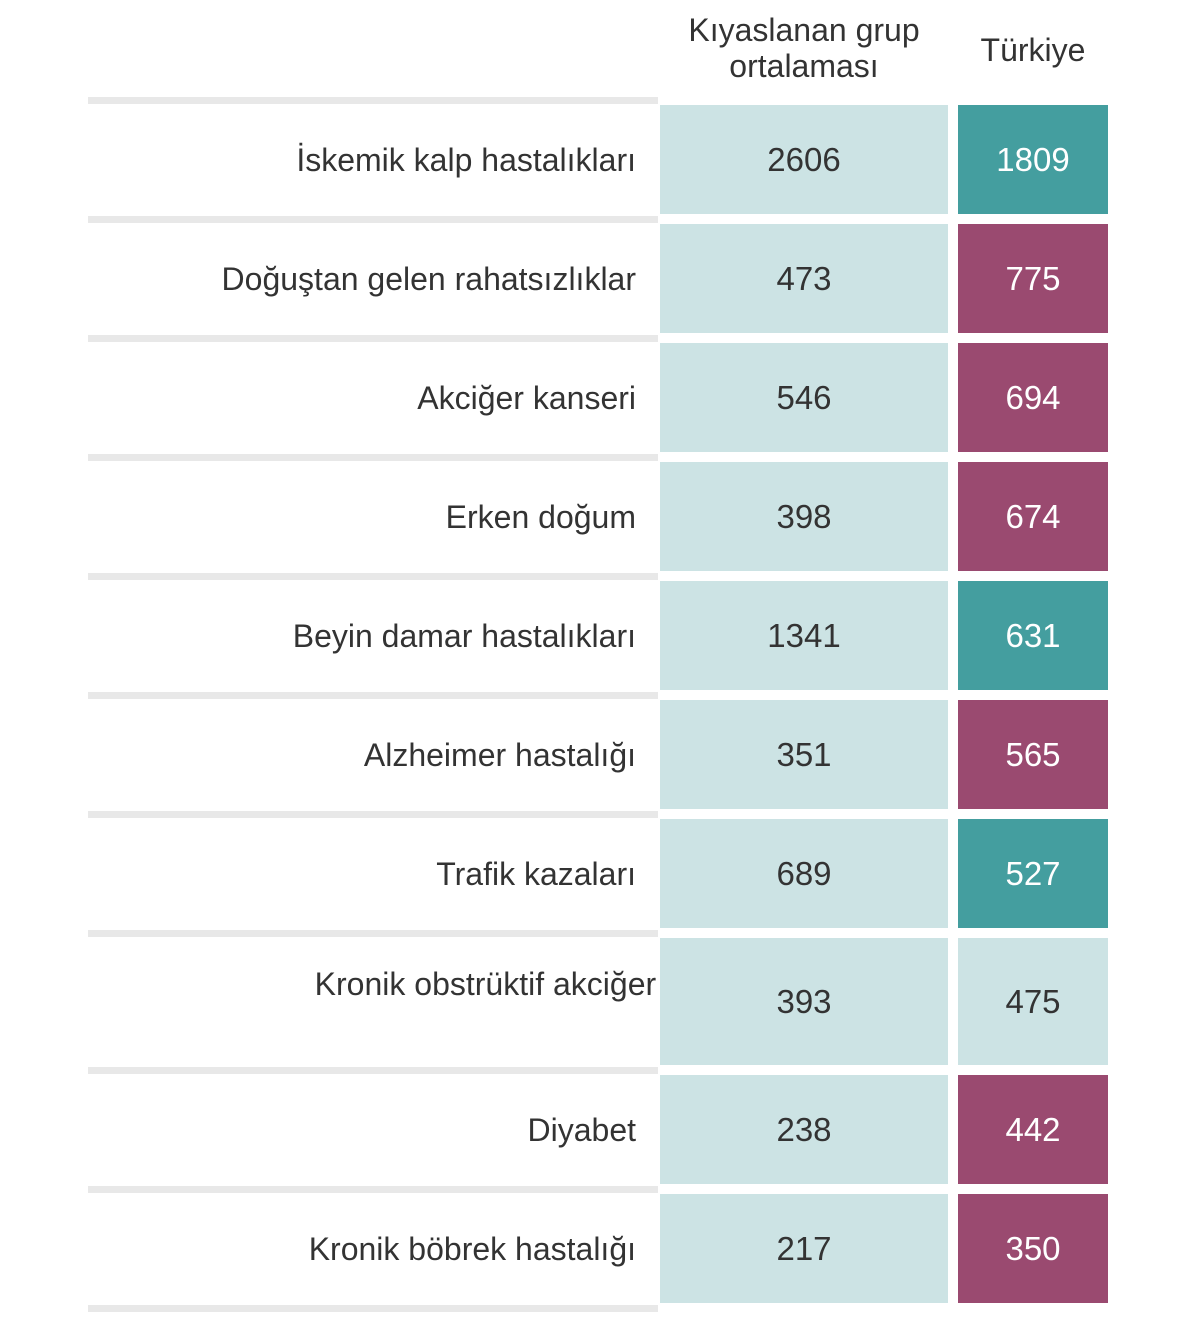  I want to click on row-label: İskemik kalp hastalıkları, so click(466, 159).